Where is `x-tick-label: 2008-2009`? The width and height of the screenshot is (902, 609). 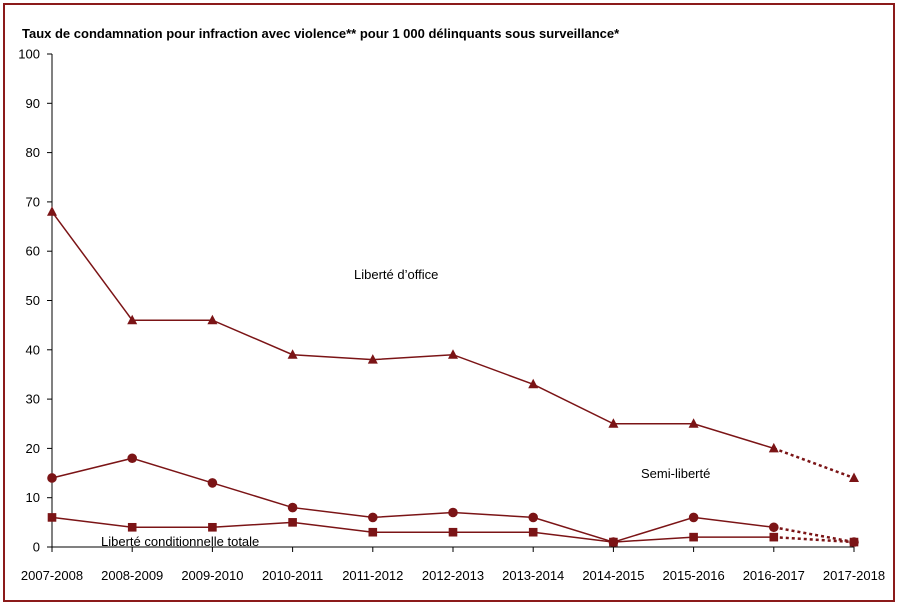
x-tick-label: 2008-2009 is located at coordinates (132, 575).